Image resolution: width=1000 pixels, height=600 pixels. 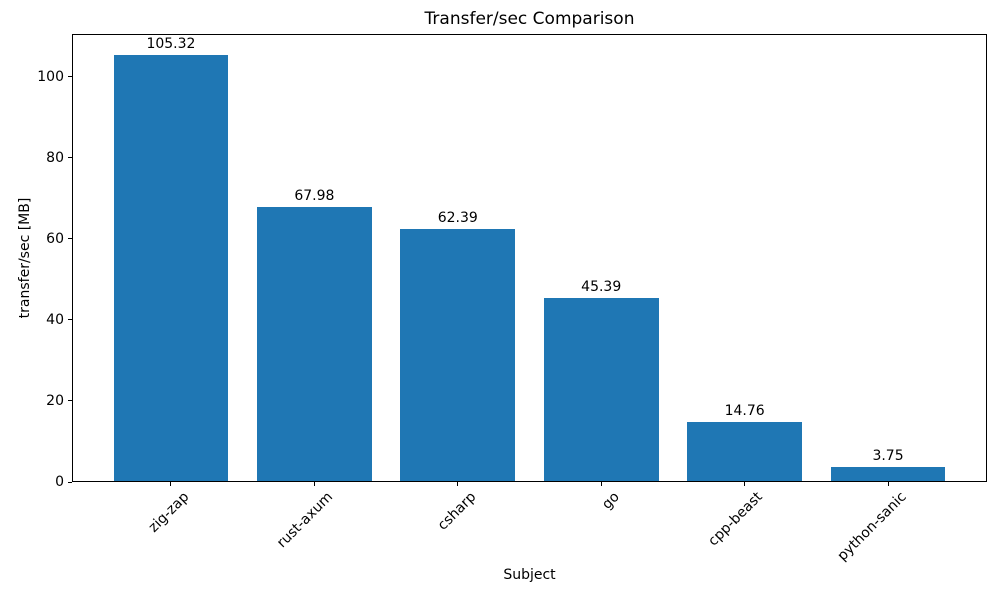 What do you see at coordinates (458, 355) in the screenshot?
I see `bar-csharp` at bounding box center [458, 355].